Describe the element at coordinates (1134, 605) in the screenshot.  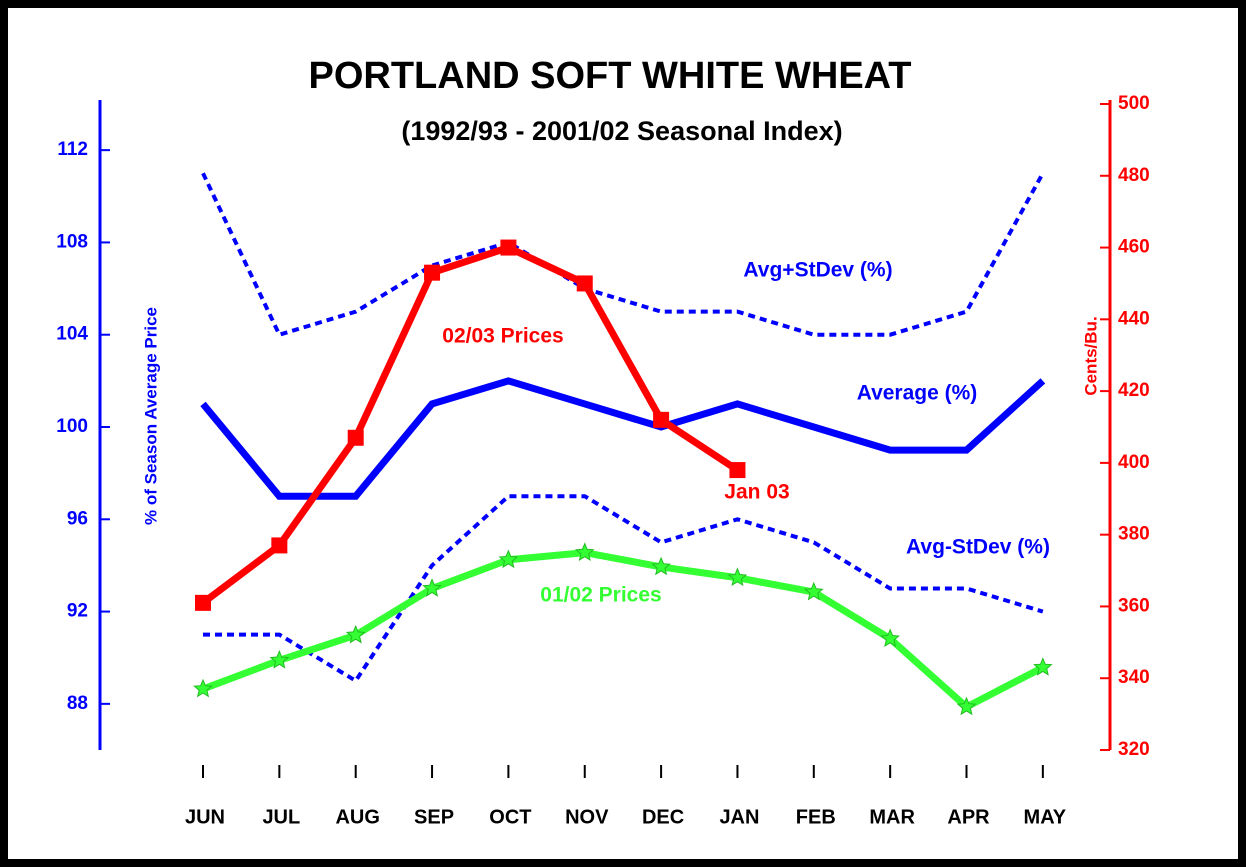
I see `y2-tick-label: 360` at that location.